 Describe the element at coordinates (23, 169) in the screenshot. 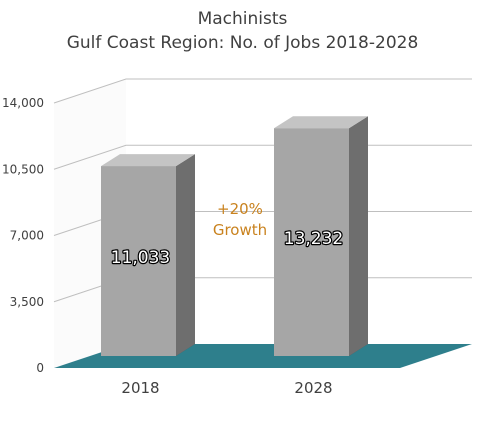

I see `y-tick-label: 10,500` at that location.